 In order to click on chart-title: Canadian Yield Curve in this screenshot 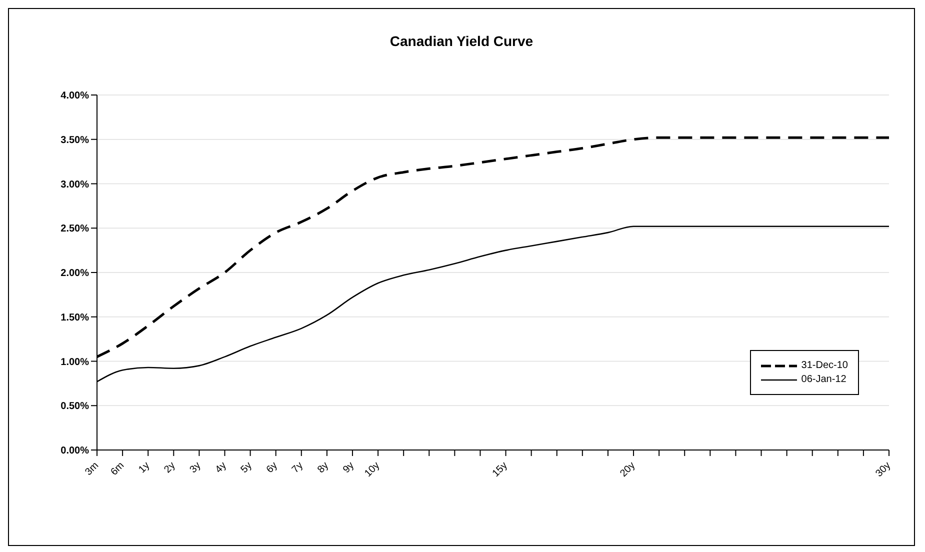, I will do `click(461, 40)`.